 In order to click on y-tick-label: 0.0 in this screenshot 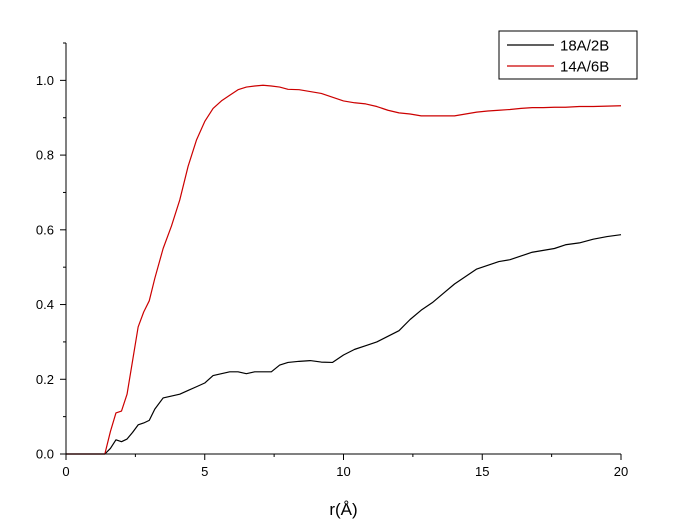, I will do `click(45, 454)`.